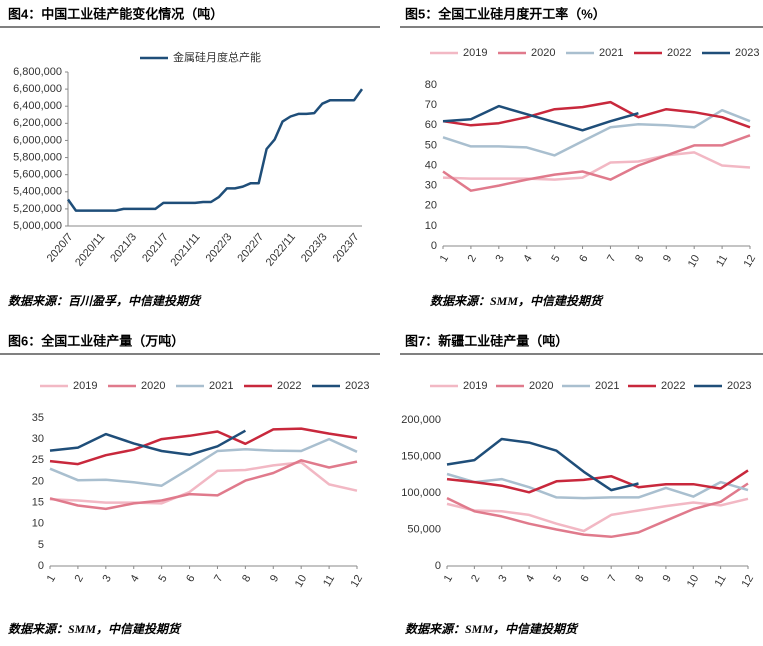 The height and width of the screenshot is (646, 763). What do you see at coordinates (250, 247) in the screenshot?
I see `x-tick-label: 2022/7` at bounding box center [250, 247].